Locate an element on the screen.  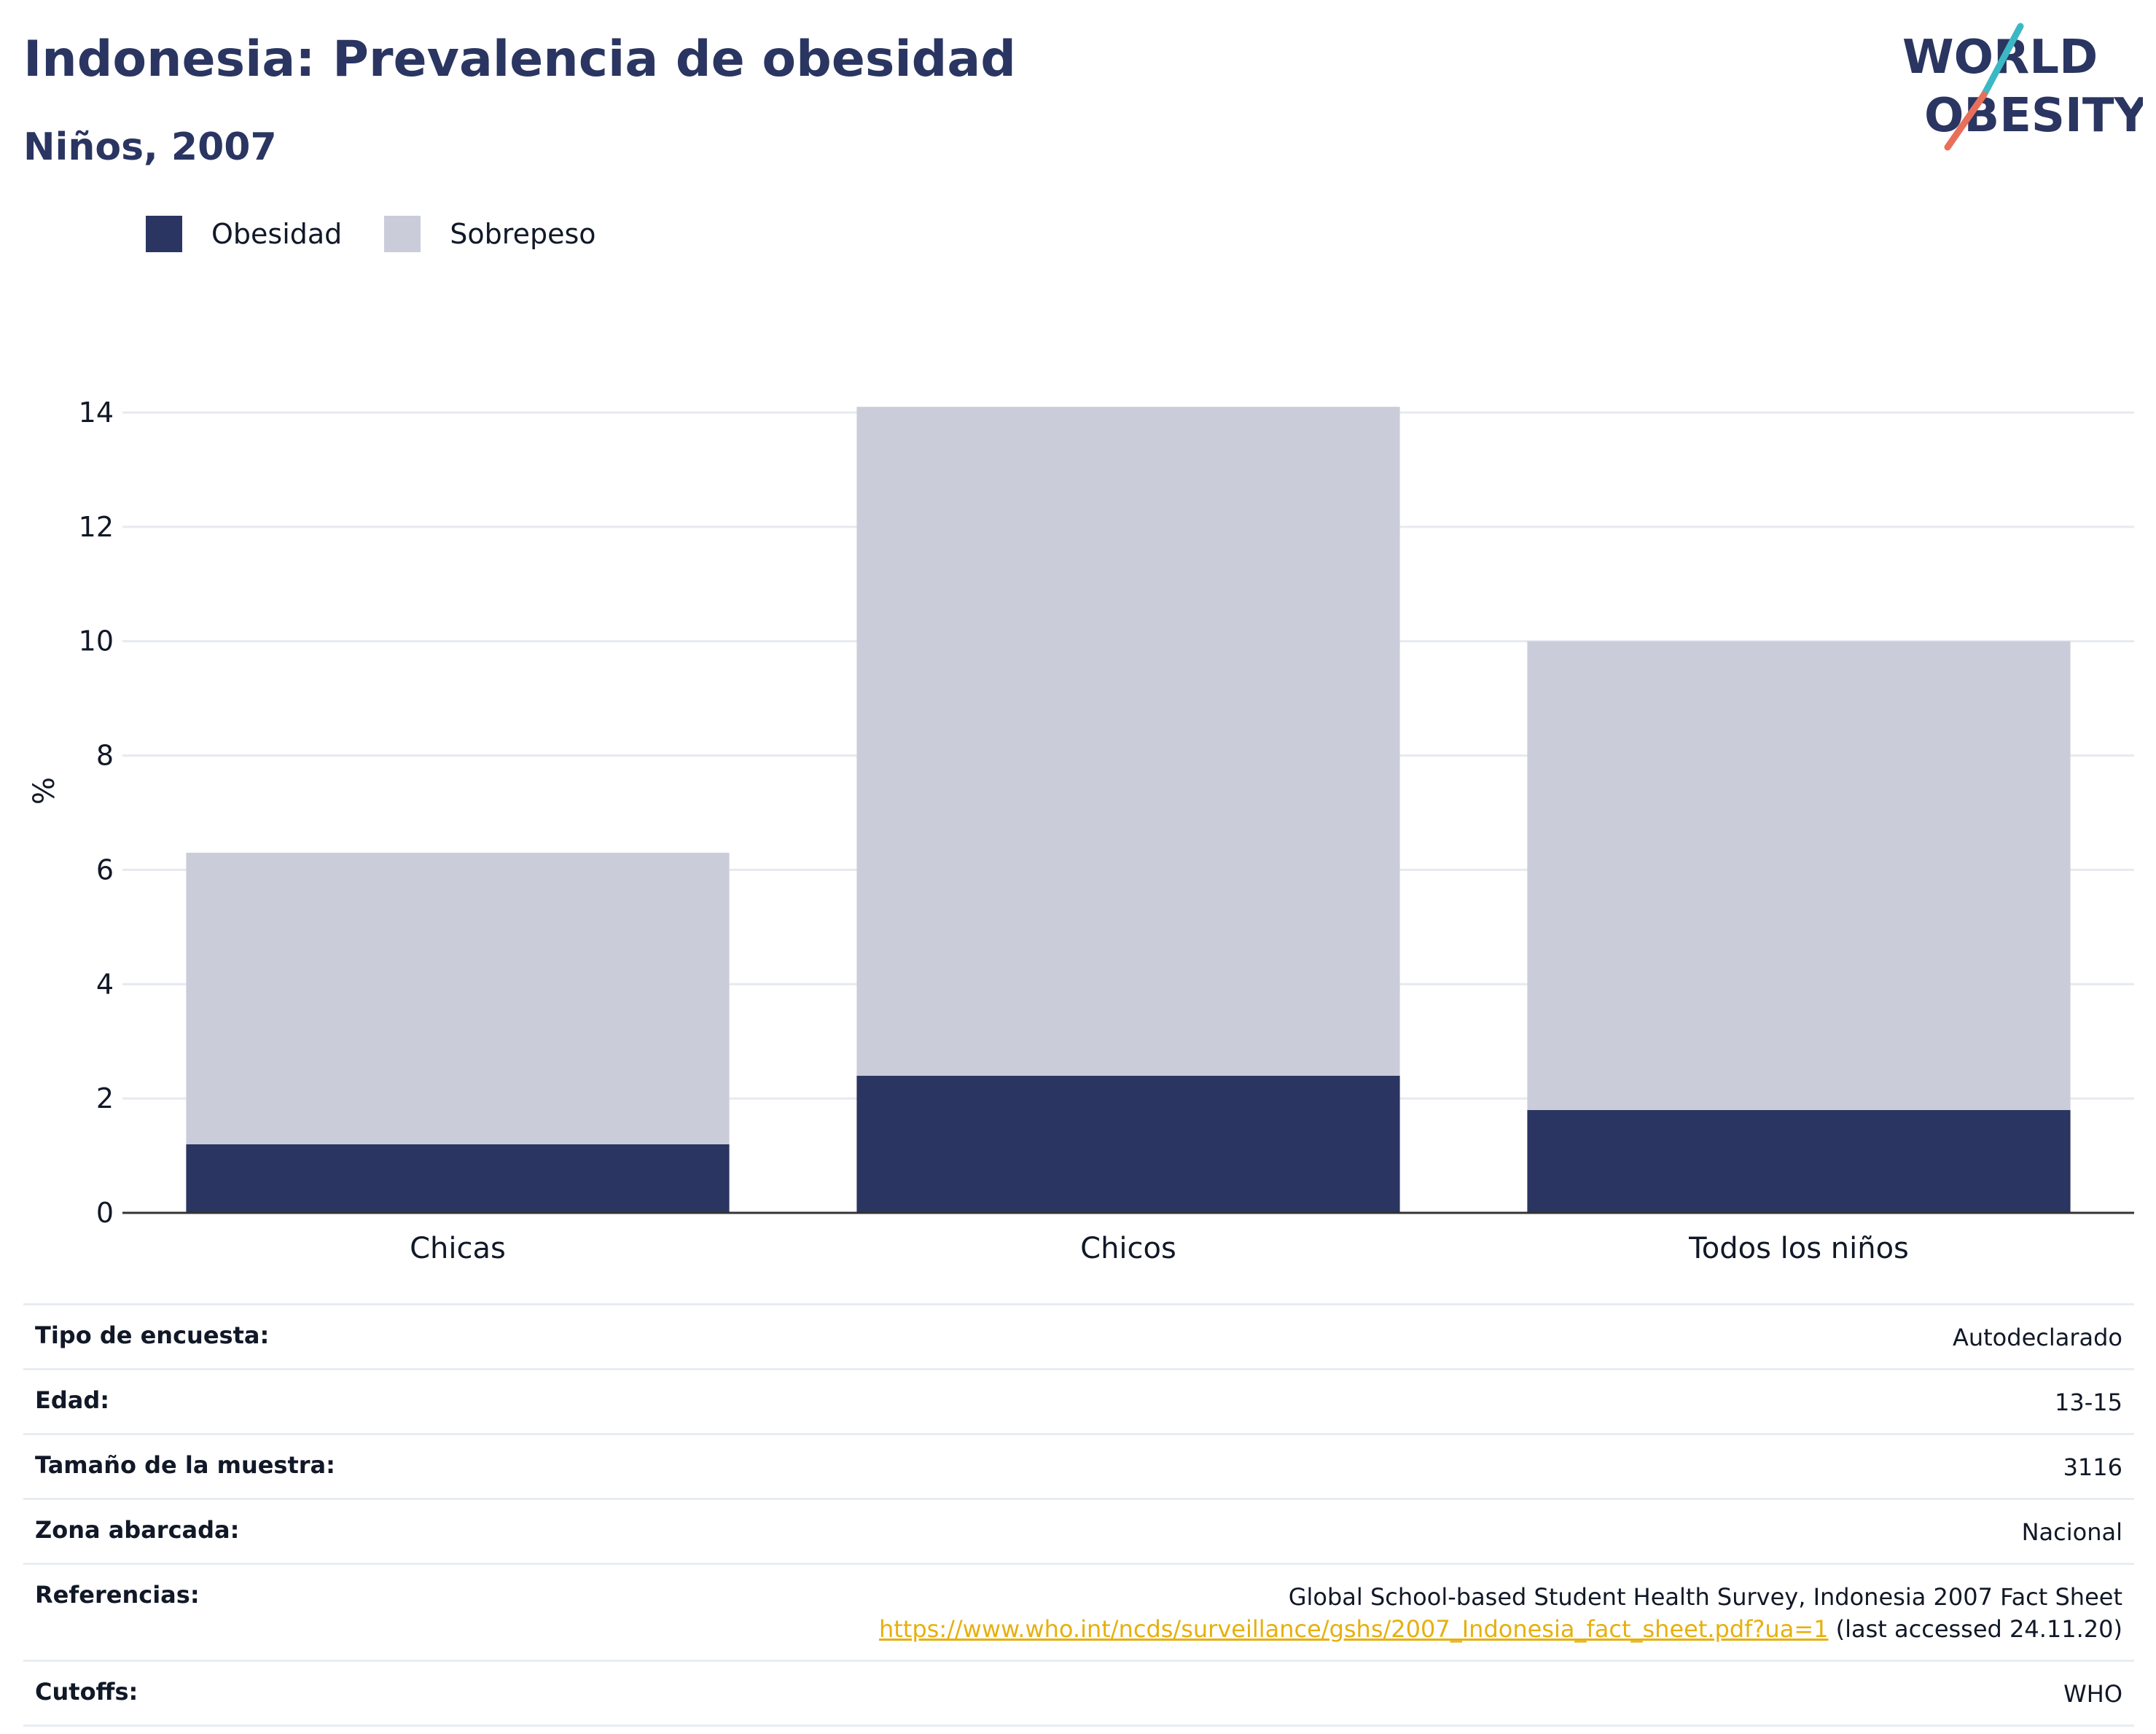
x-tick-label: Chicas is located at coordinates (458, 1248).